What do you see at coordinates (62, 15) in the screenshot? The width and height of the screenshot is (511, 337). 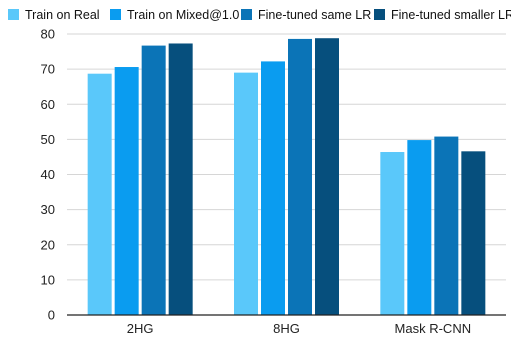 I see `legend-label: Train on Real` at bounding box center [62, 15].